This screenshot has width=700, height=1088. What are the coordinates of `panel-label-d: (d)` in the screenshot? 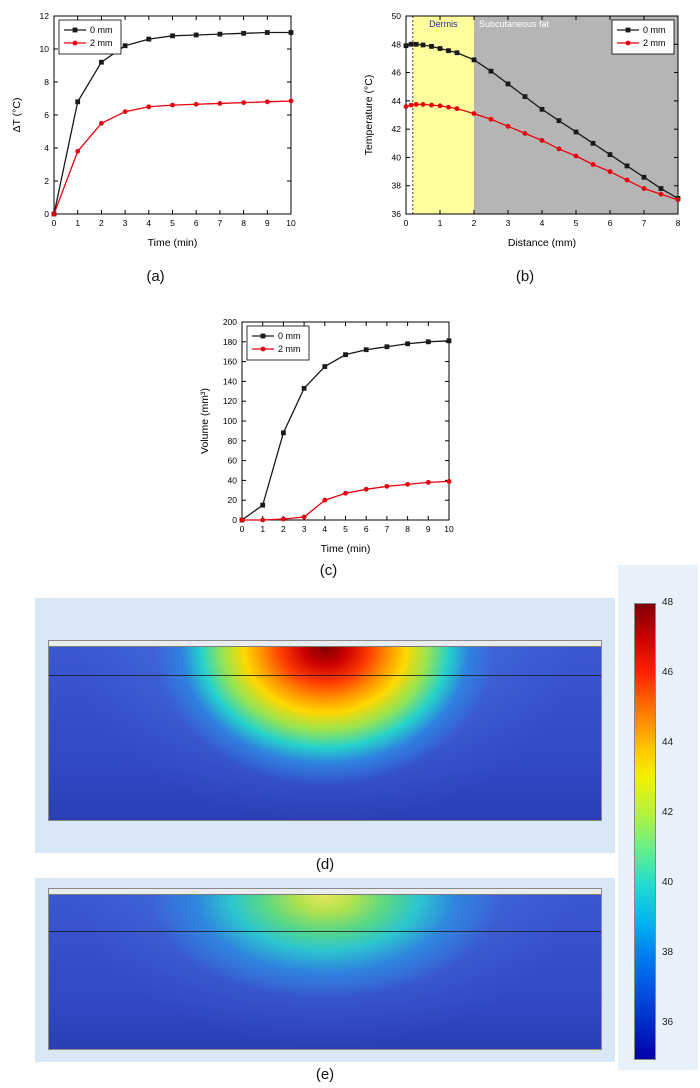 It's located at (325, 864).